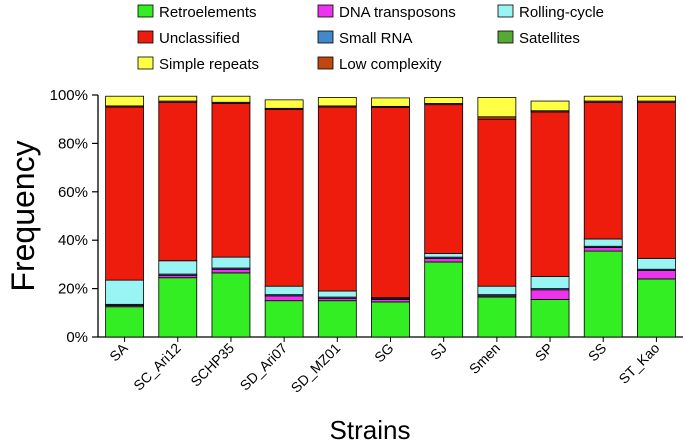 The height and width of the screenshot is (444, 685). I want to click on bar-smen-retroelements, so click(497, 317).